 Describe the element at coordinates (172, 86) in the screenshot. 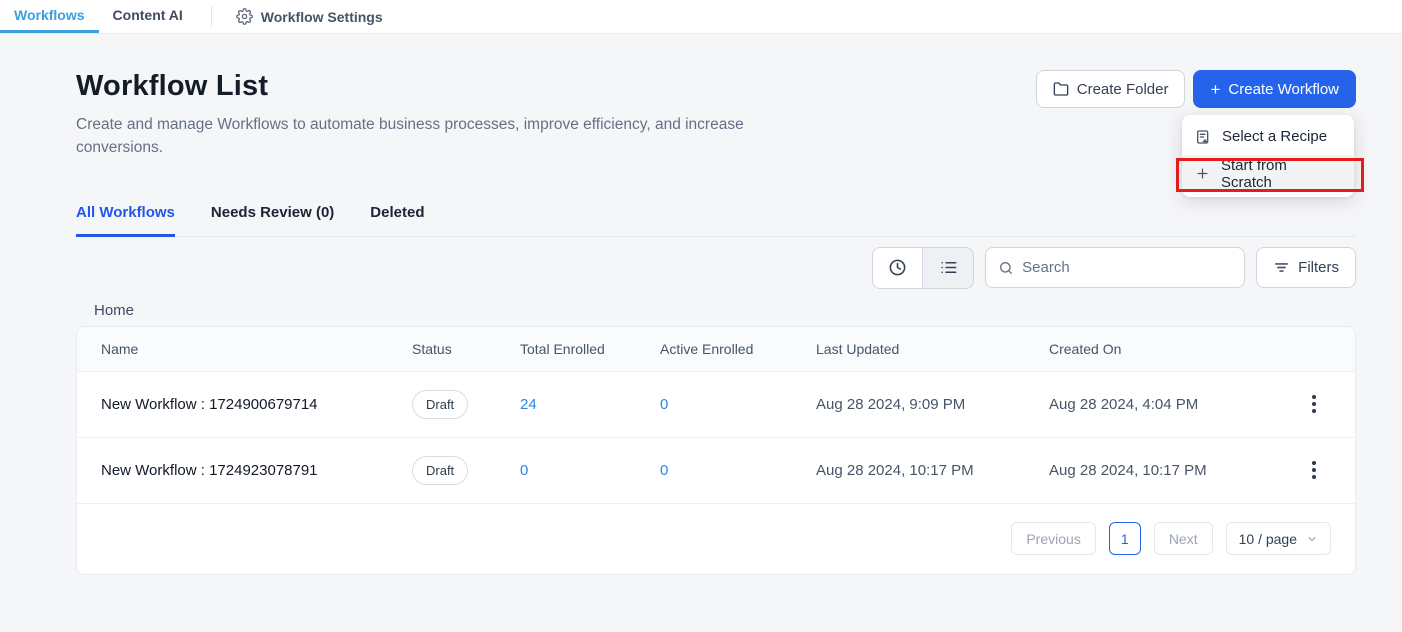

I see `page-title: Workflow List` at that location.